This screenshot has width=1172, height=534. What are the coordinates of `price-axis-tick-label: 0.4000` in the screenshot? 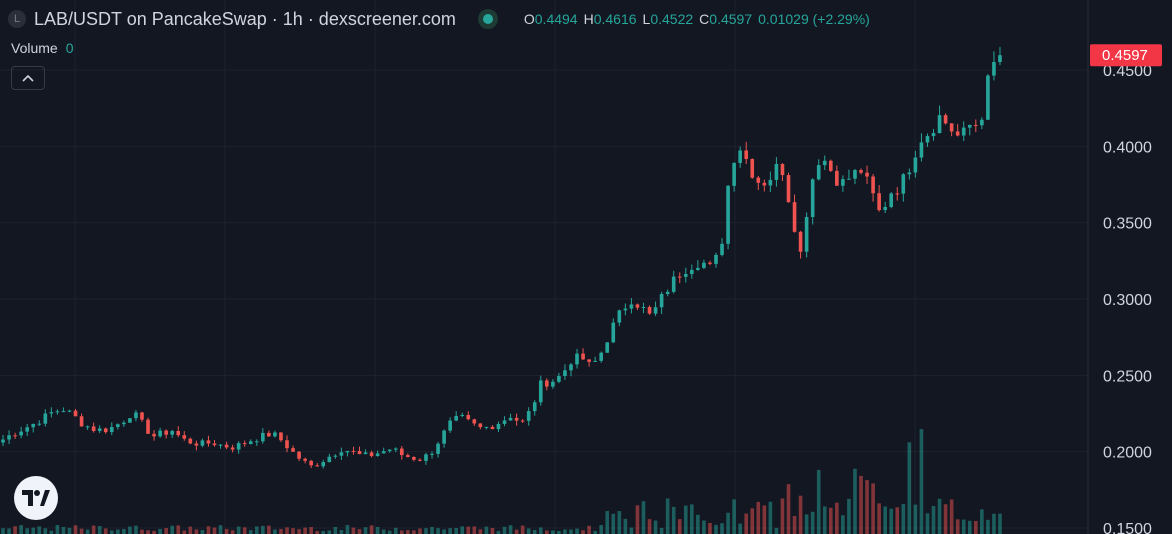 It's located at (1127, 147).